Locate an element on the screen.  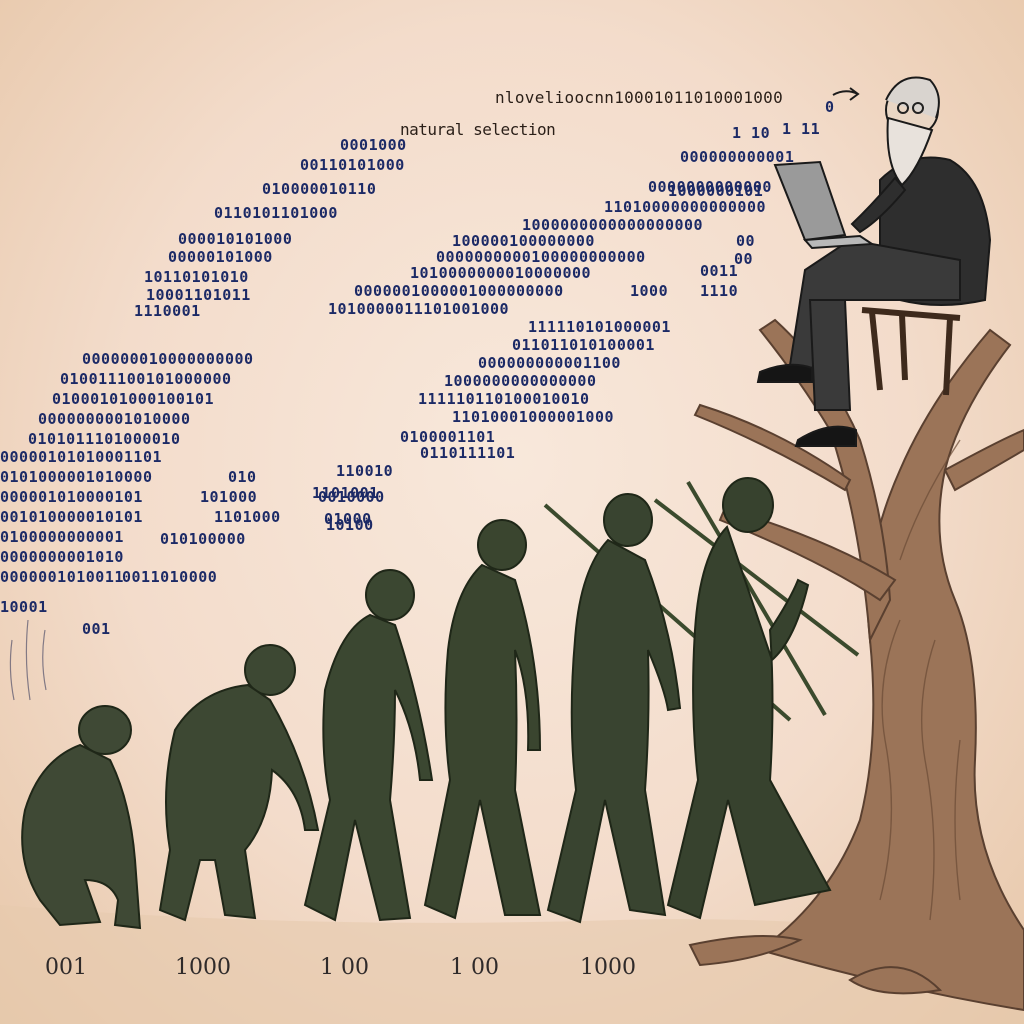
binary-line: 10100 is located at coordinates (350, 525).